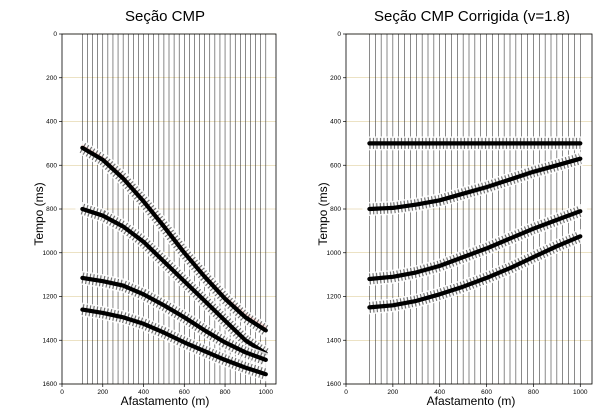  What do you see at coordinates (165, 401) in the screenshot?
I see `panel-cmp-xlabel: Afastamento (m)` at bounding box center [165, 401].